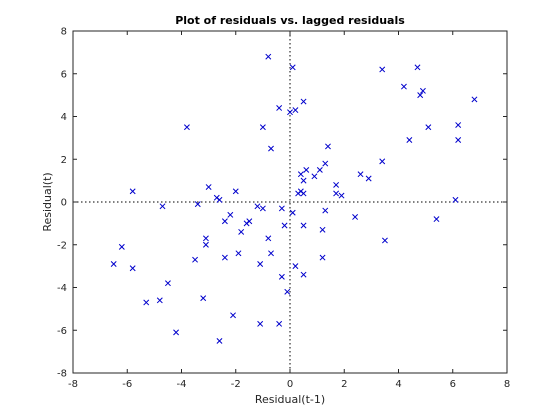  I want to click on x-tick-label: -4, so click(182, 384).